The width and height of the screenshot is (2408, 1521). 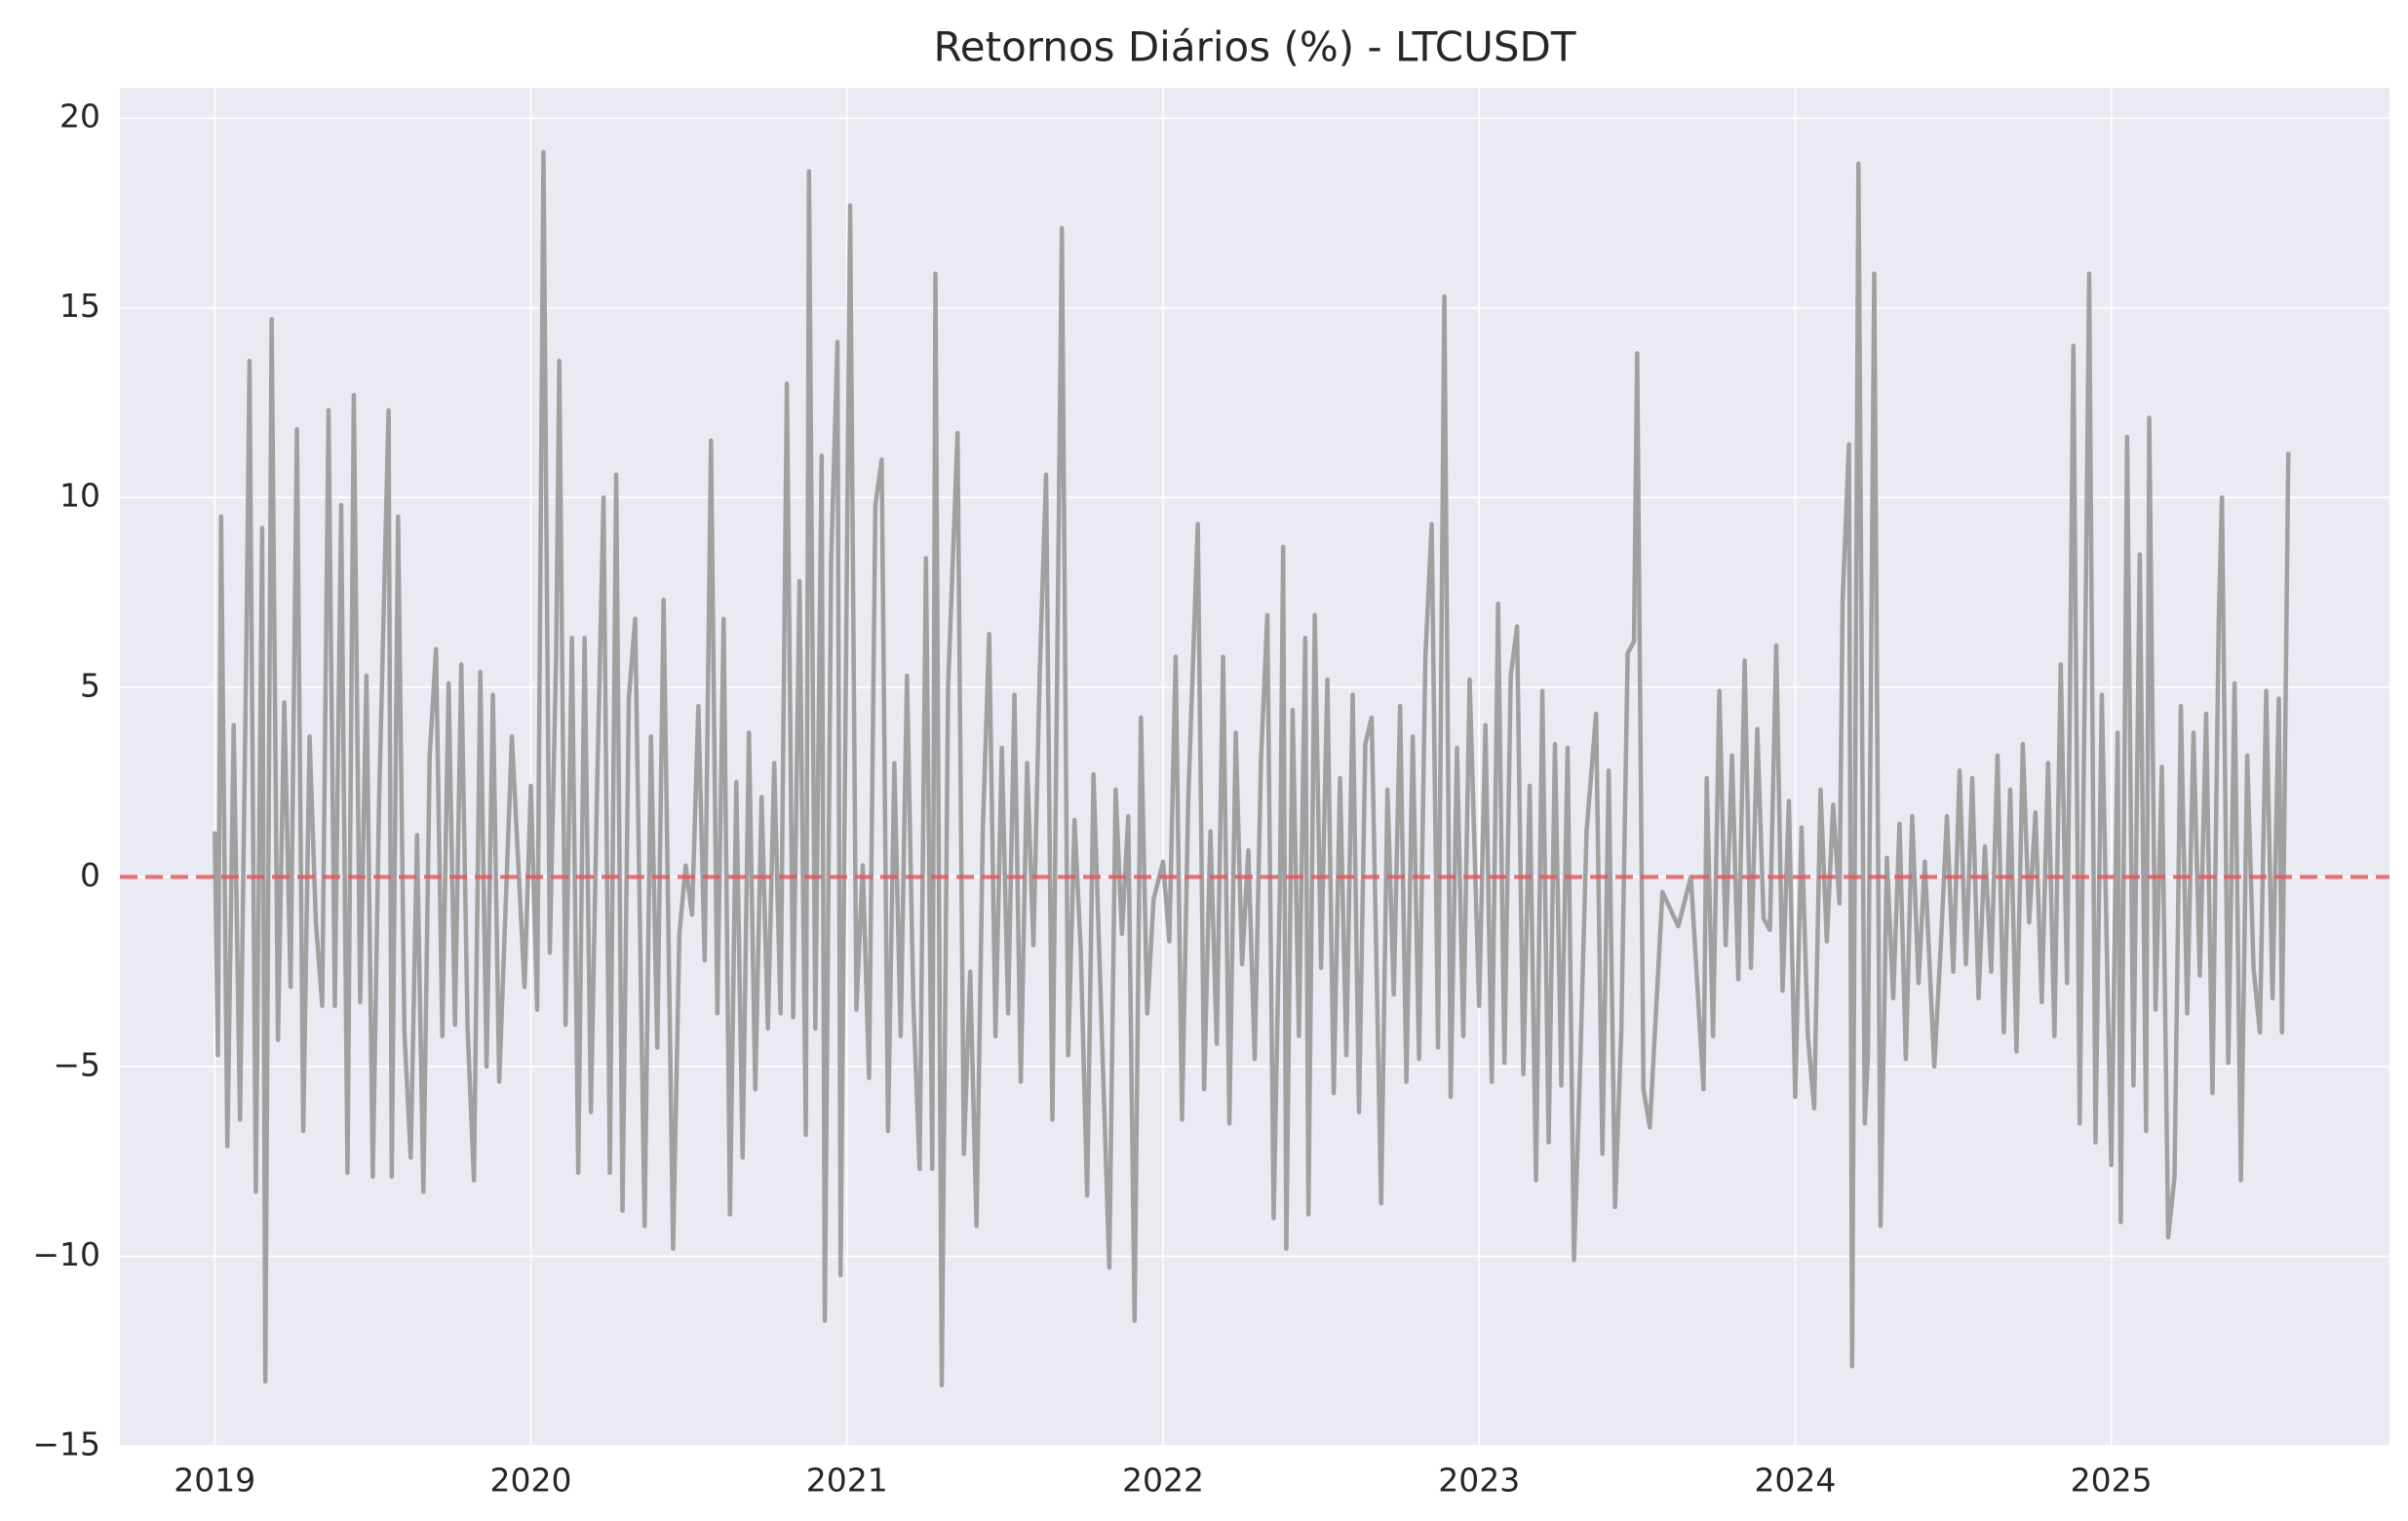 I want to click on y-tick-label: −10, so click(x=66, y=1254).